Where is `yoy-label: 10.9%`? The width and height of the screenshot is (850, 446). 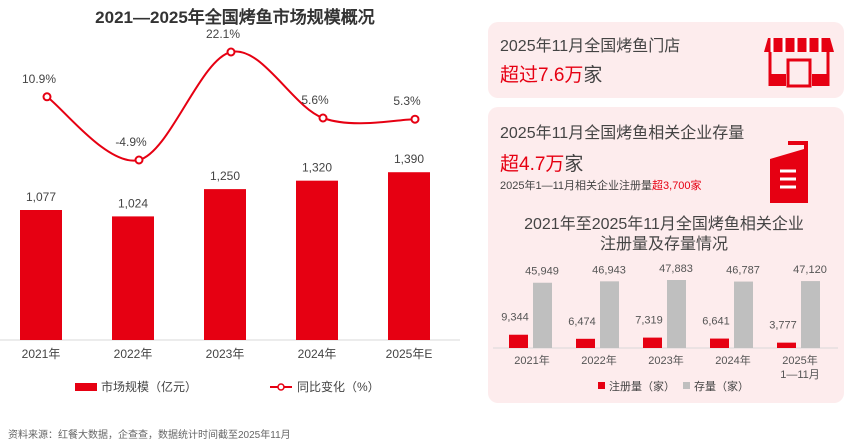 yoy-label: 10.9% is located at coordinates (39, 79).